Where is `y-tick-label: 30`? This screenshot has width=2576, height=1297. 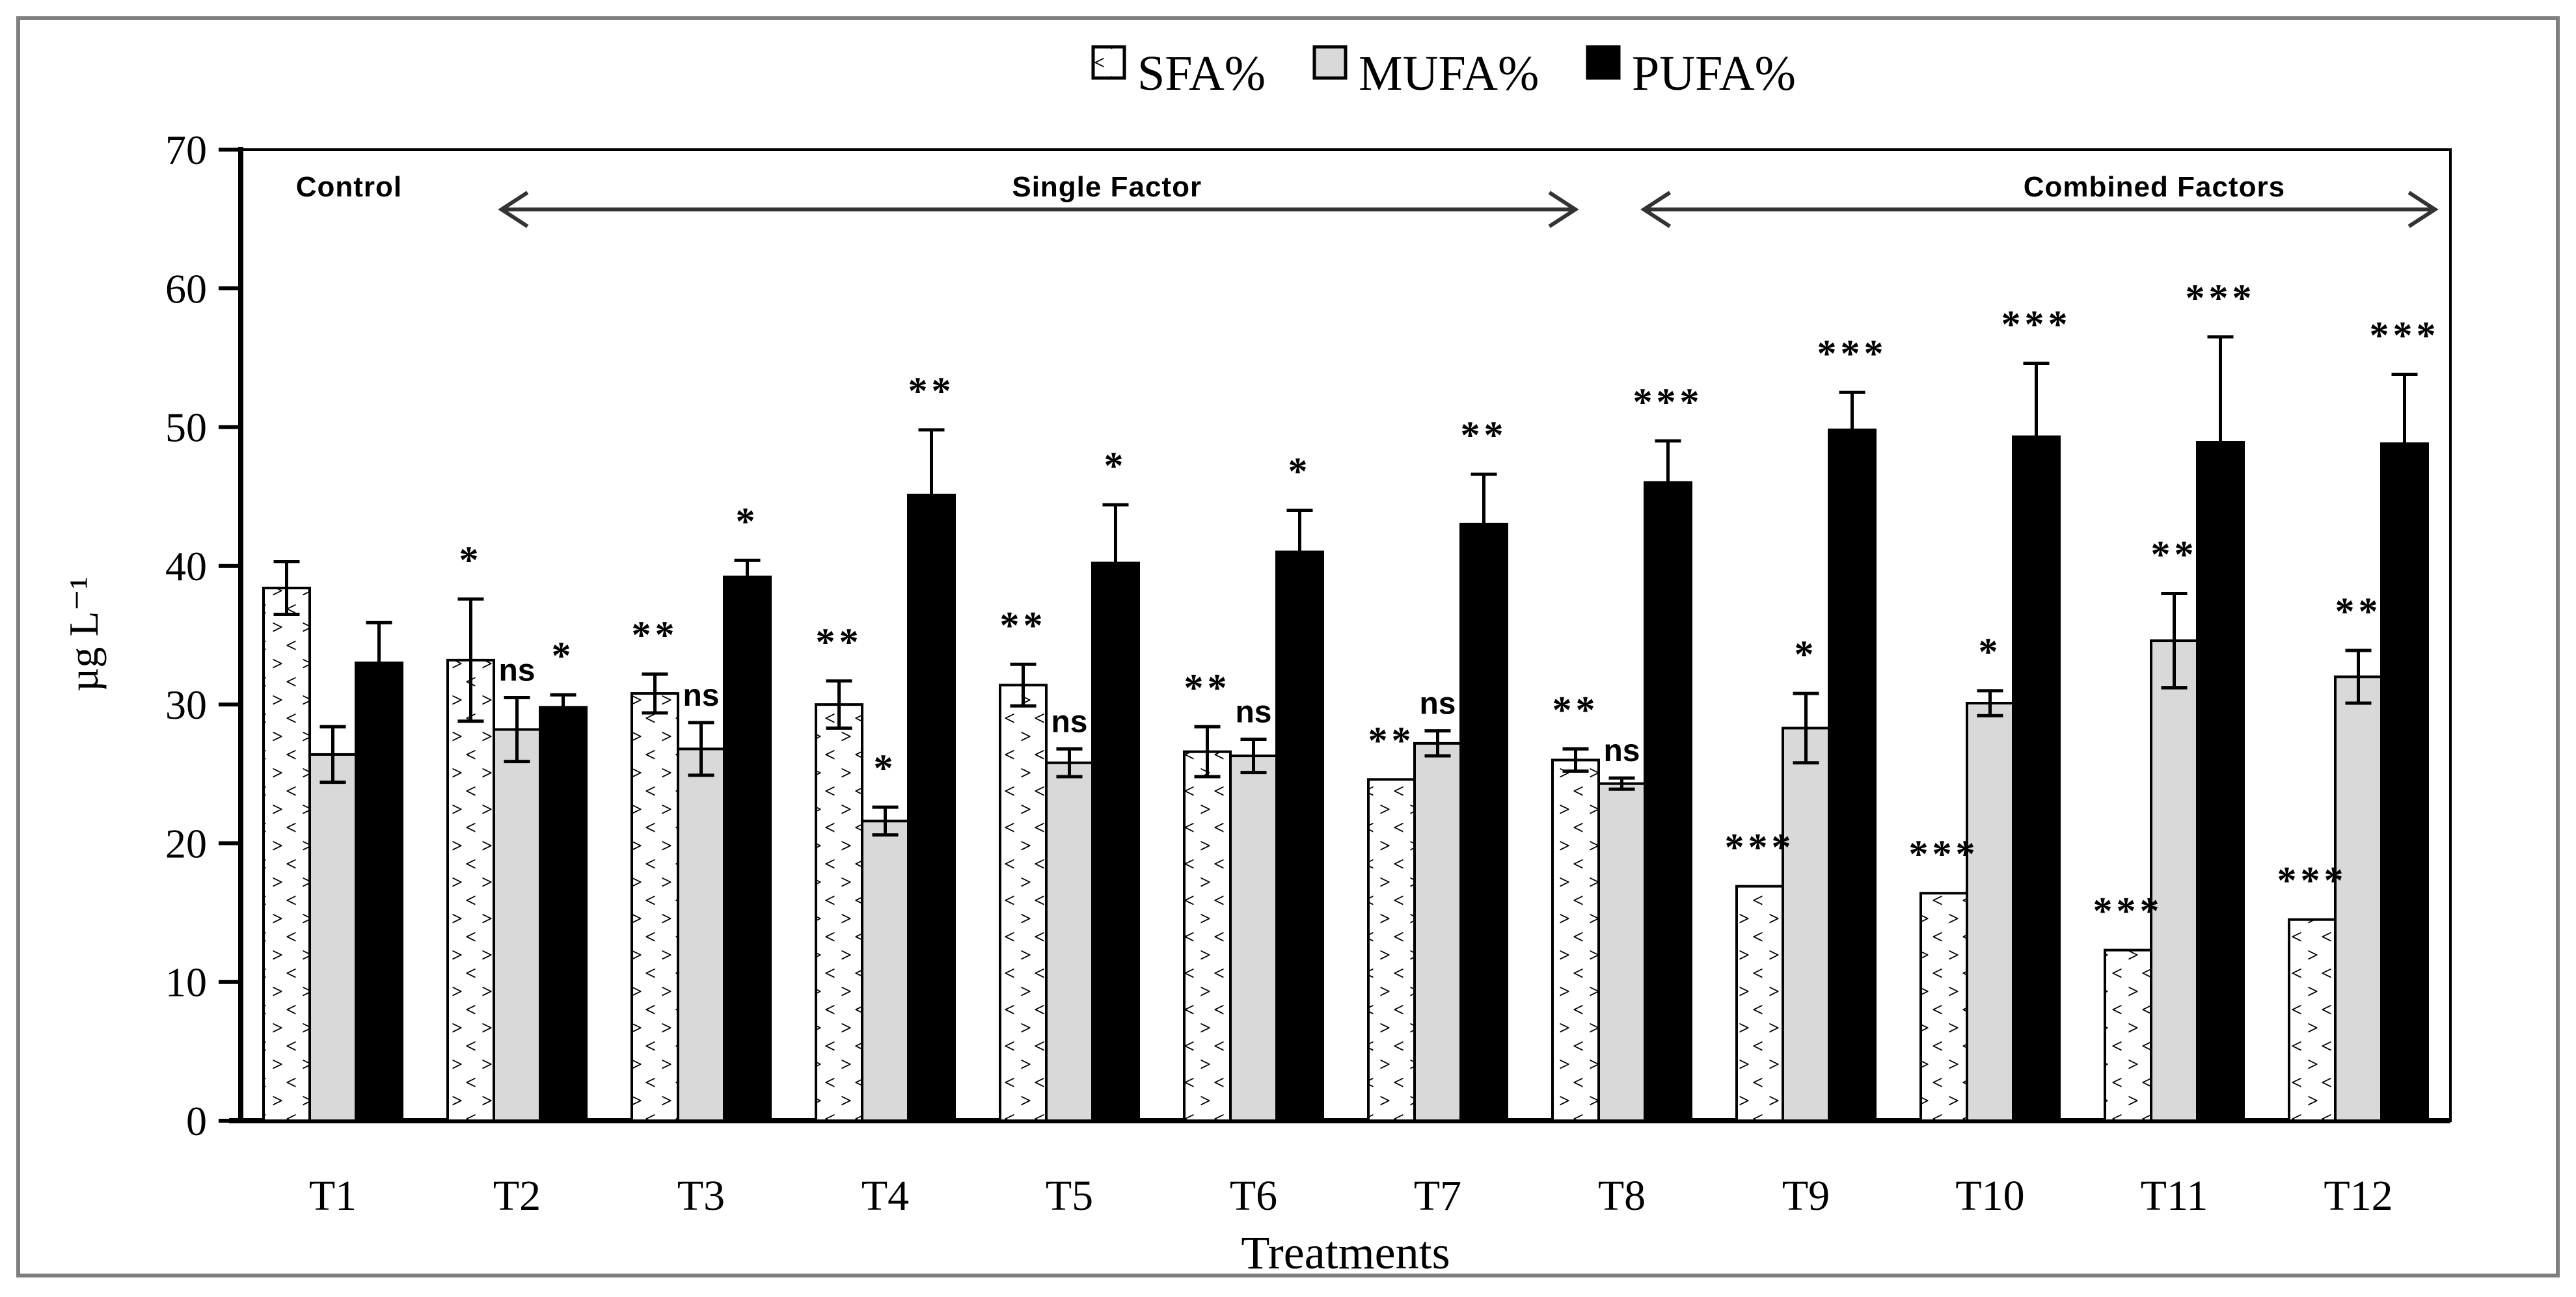 y-tick-label: 30 is located at coordinates (186, 705).